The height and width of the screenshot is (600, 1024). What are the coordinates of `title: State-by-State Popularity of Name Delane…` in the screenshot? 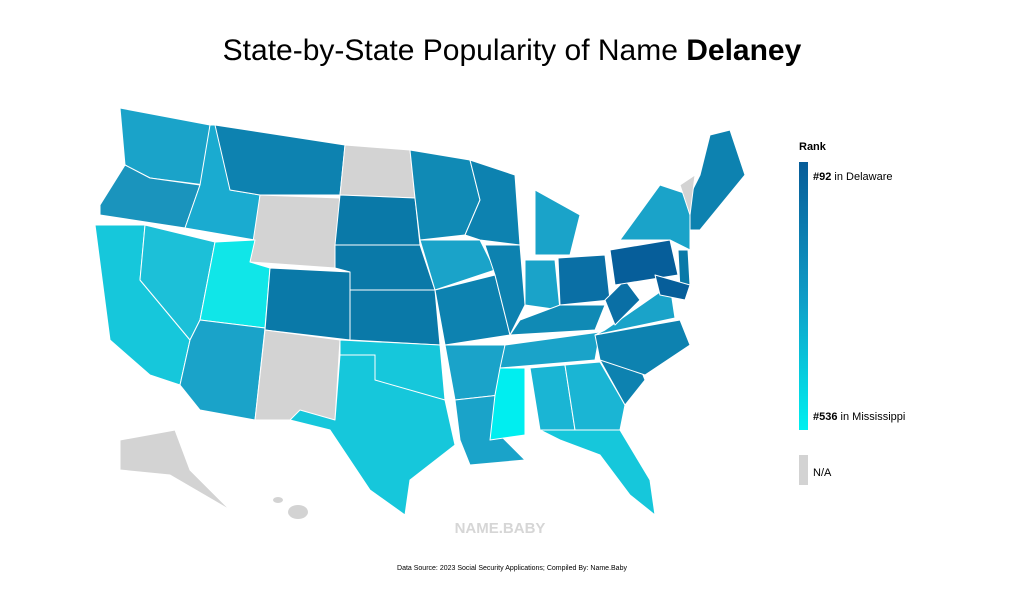 It's located at (512, 50).